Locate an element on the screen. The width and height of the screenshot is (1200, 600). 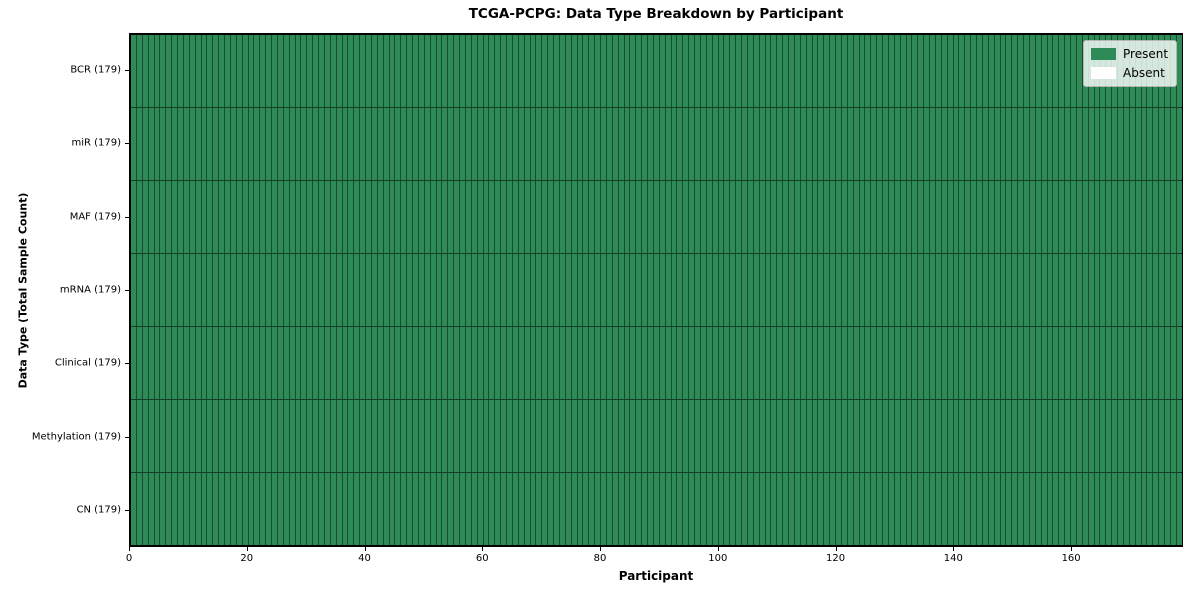
heatmap-row-methylation is located at coordinates (656, 435).